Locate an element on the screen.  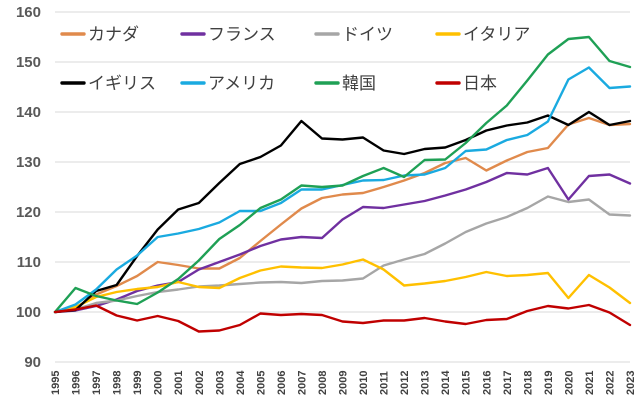
x-tick-label: 2001 is located at coordinates (179, 383).